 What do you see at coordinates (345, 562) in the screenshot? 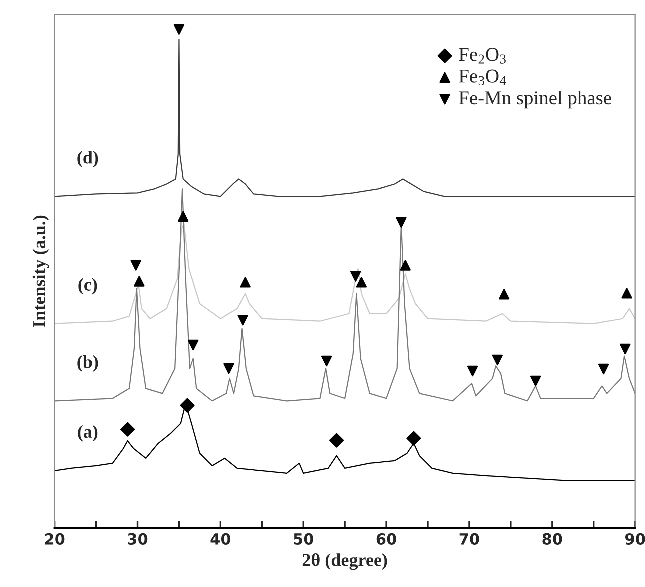
I see `x-axis-title: 2θ (degree)` at bounding box center [345, 562].